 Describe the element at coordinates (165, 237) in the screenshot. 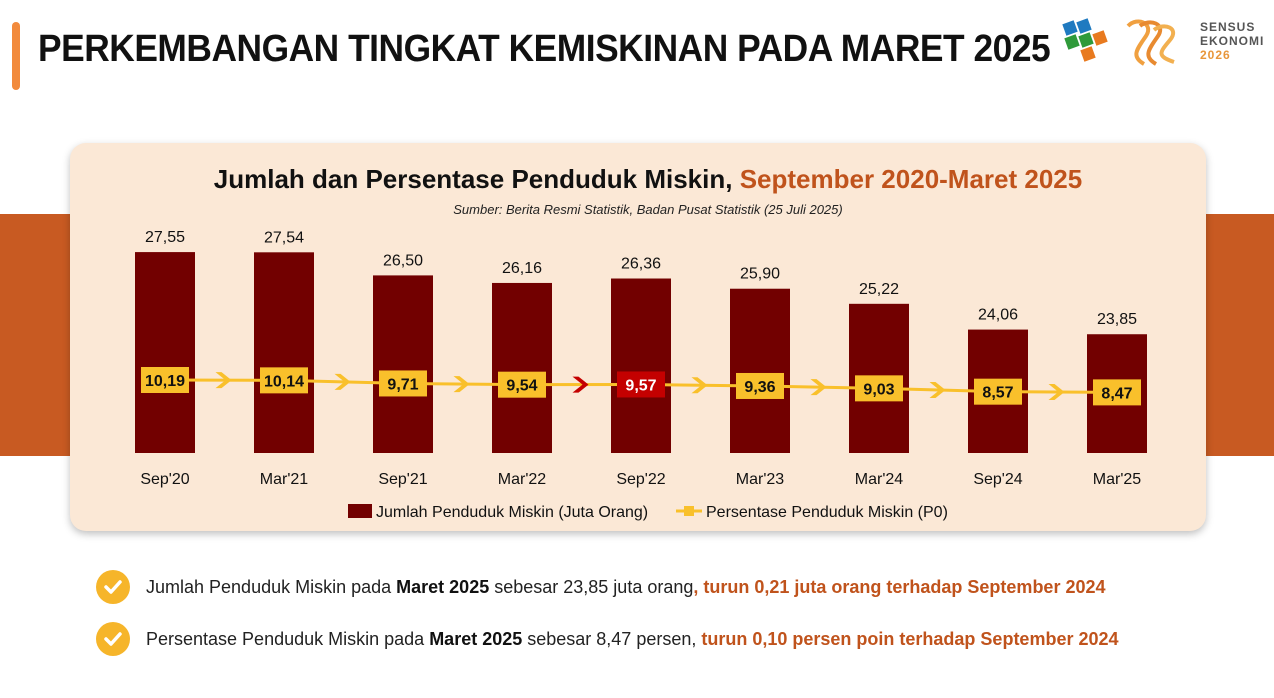

I see `bar-value-label: 27,55` at that location.